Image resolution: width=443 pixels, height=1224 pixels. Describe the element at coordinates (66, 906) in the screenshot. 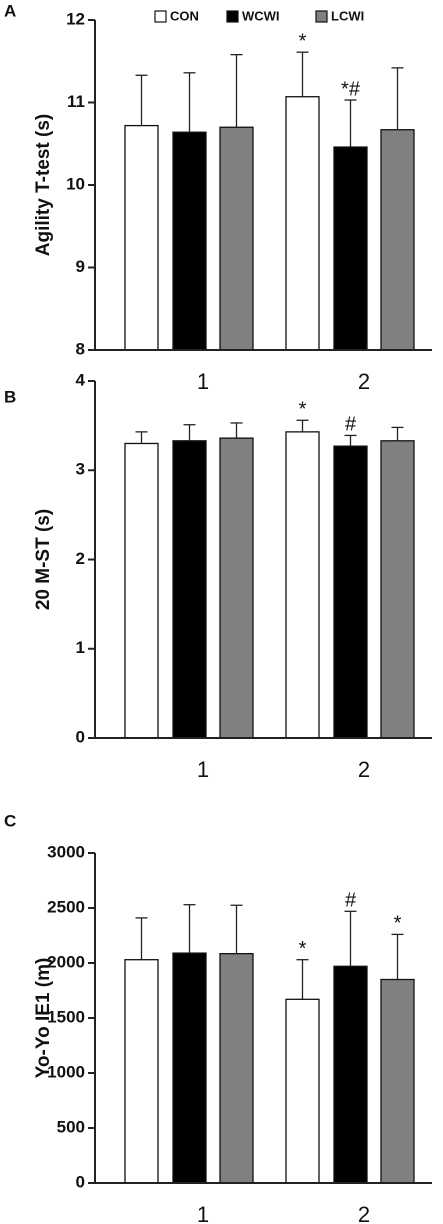

I see `y-tick-label: 2500` at that location.